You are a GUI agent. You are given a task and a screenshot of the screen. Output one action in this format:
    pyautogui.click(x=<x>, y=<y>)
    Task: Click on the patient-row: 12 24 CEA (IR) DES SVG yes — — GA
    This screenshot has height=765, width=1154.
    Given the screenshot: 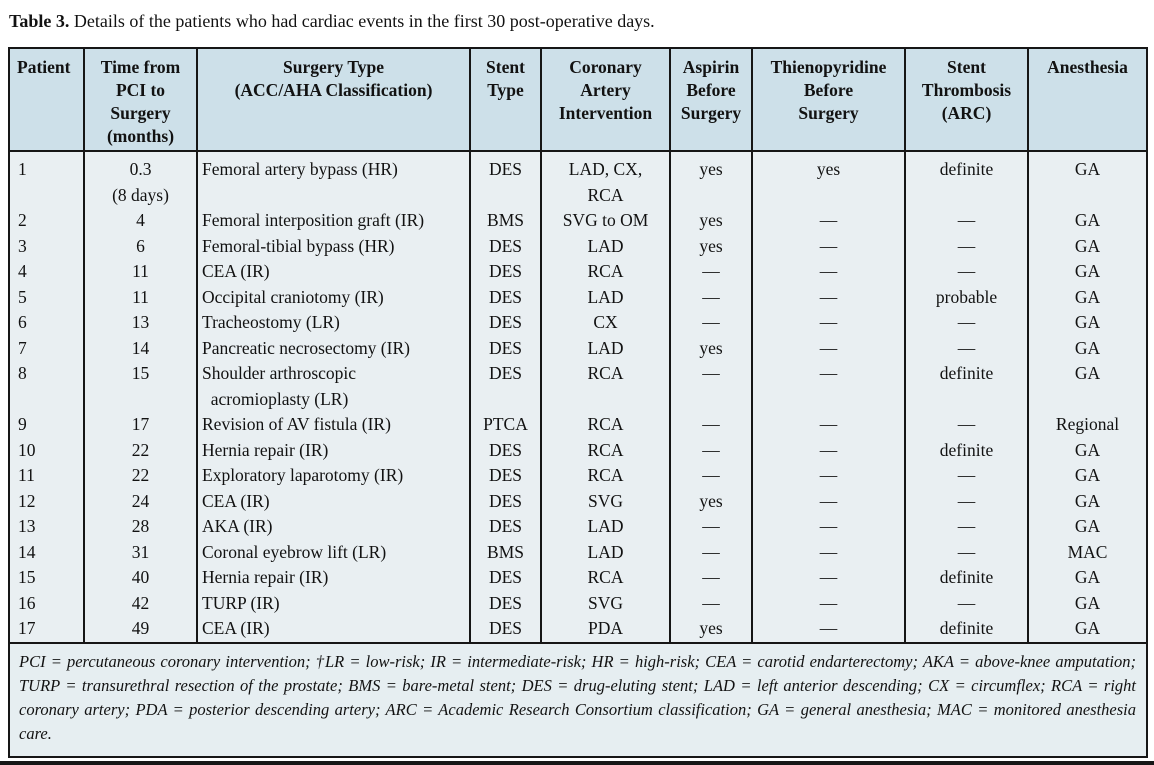 What is the action you would take?
    pyautogui.click(x=578, y=501)
    